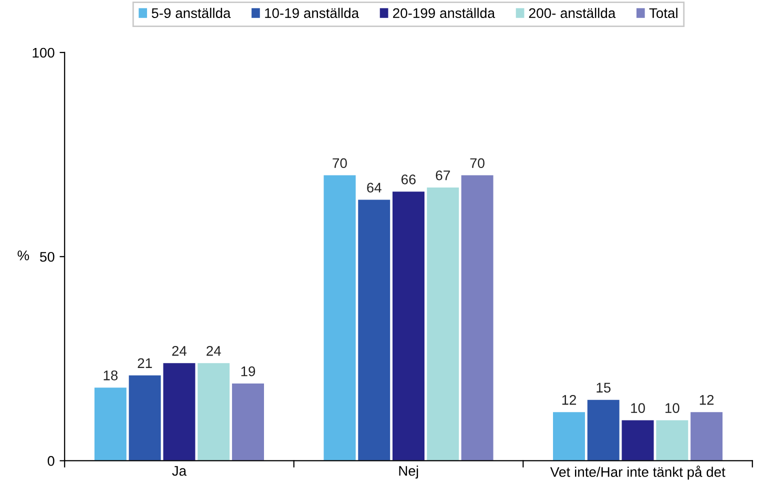 The height and width of the screenshot is (486, 760). I want to click on x-tick-label: Nej, so click(408, 472).